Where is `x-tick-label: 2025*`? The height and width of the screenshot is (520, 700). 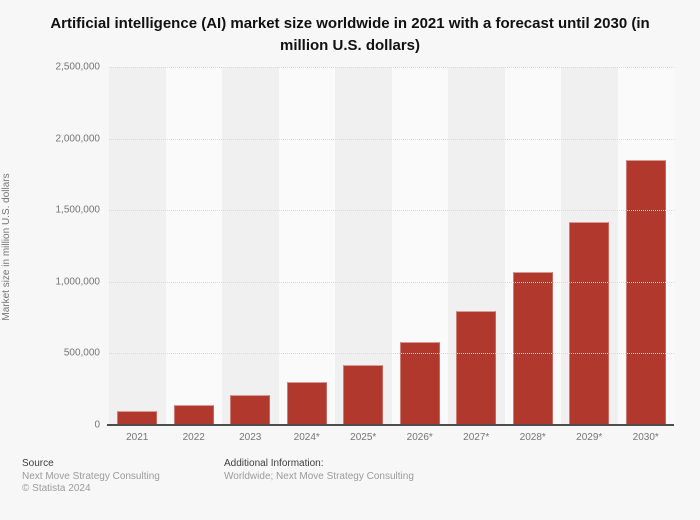
x-tick-label: 2025* is located at coordinates (363, 437).